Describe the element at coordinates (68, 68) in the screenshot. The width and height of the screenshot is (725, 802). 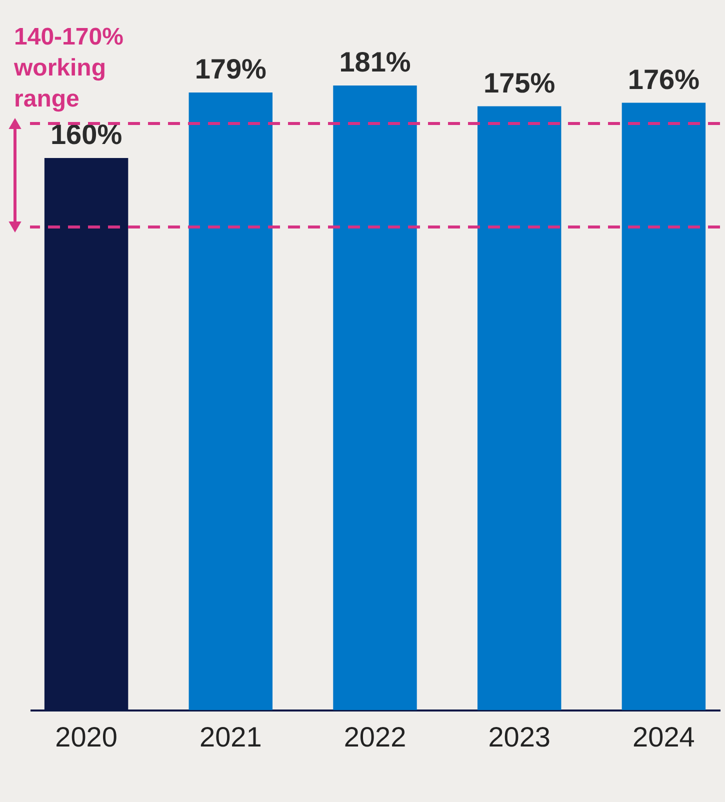
I see `annotation: 140-170% working range` at that location.